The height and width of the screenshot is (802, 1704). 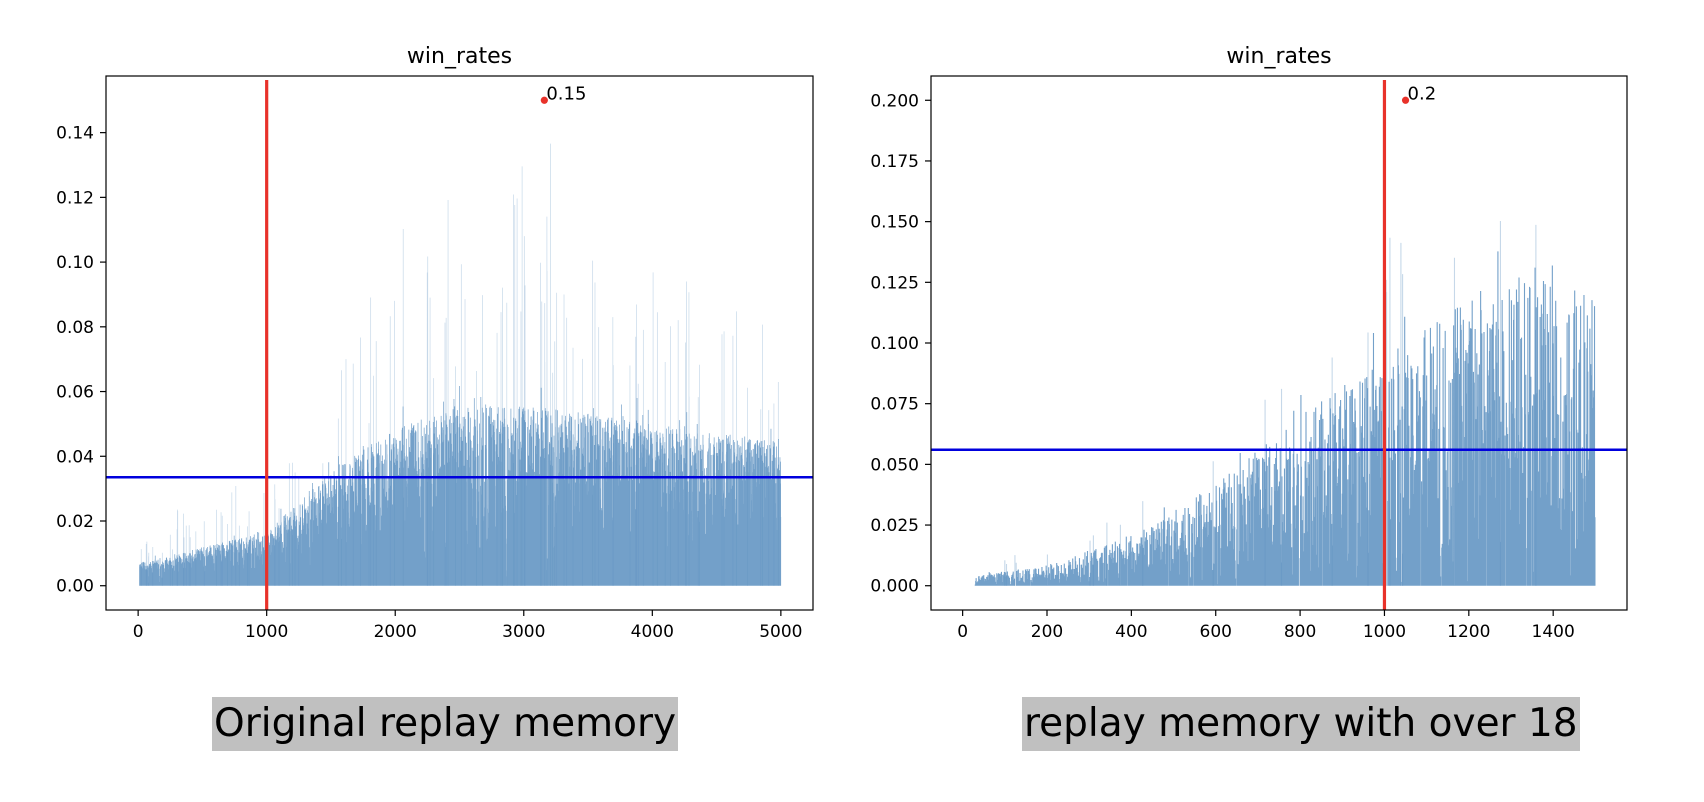 What do you see at coordinates (75, 263) in the screenshot?
I see `y-tick-label: 0.10` at bounding box center [75, 263].